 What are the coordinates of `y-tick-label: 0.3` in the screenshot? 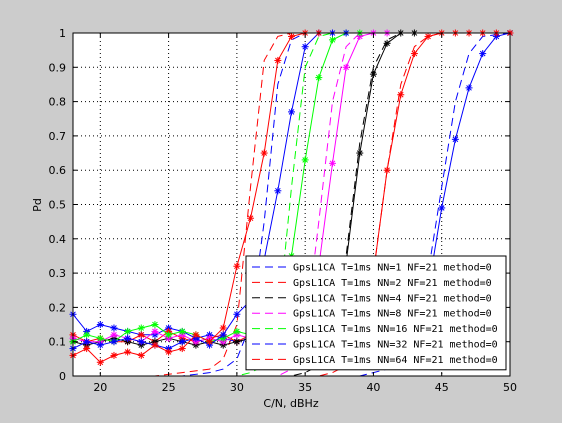 It's located at (58, 273).